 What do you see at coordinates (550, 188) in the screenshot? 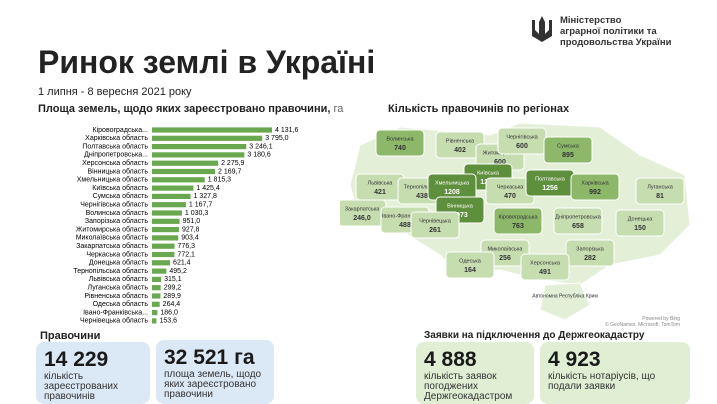
I see `region-value: 1256` at bounding box center [550, 188].